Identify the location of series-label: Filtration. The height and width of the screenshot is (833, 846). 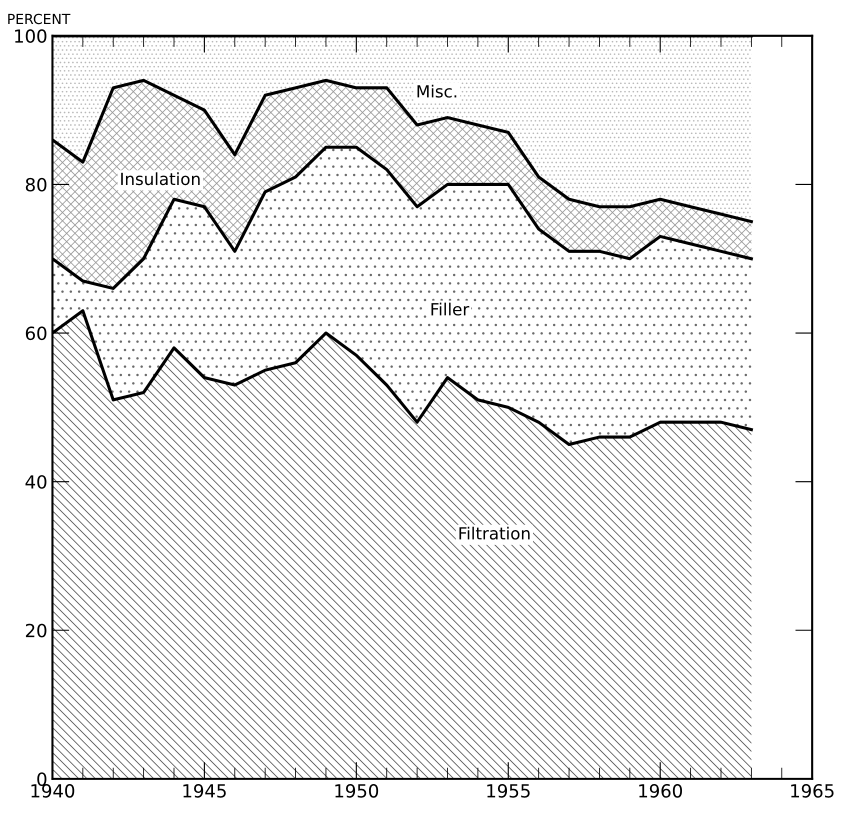
(494, 533).